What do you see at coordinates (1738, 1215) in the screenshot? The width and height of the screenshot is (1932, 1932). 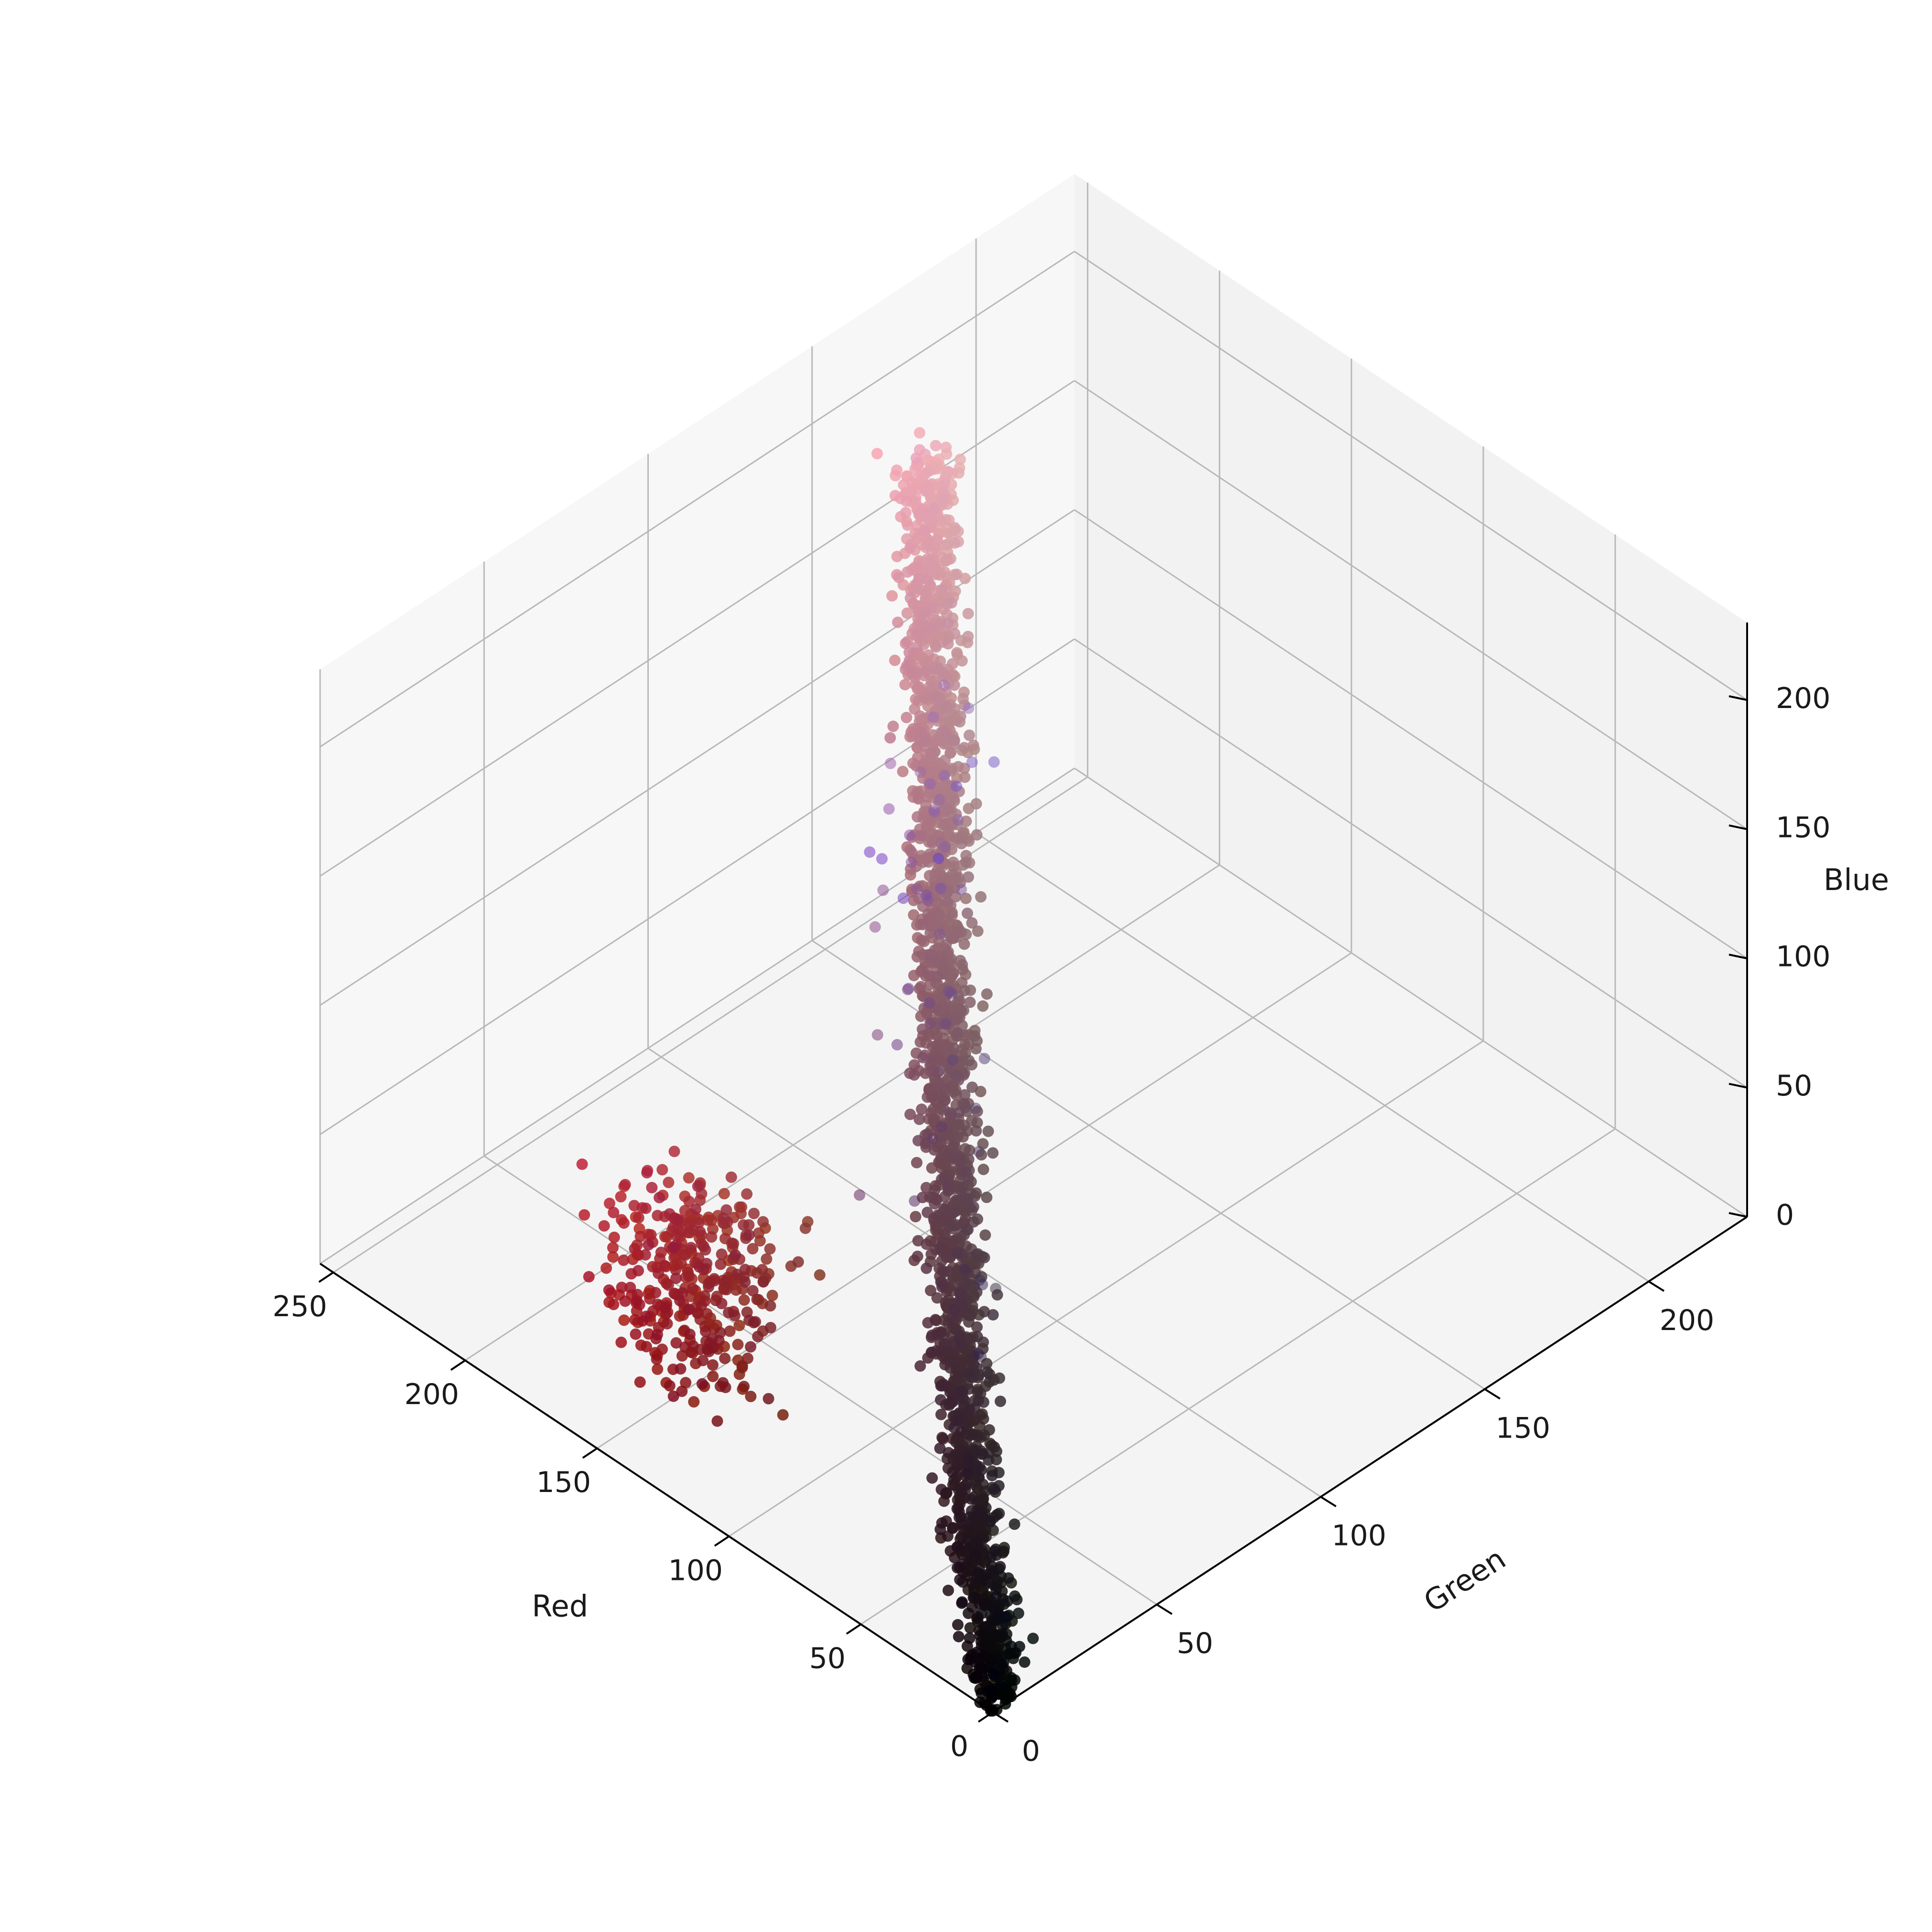 I see `blue-tick-mark` at bounding box center [1738, 1215].